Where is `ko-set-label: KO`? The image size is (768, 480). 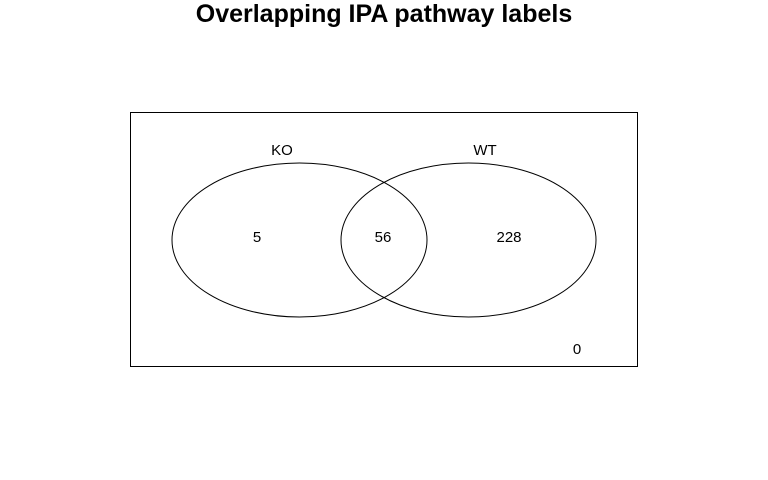 ko-set-label: KO is located at coordinates (282, 150).